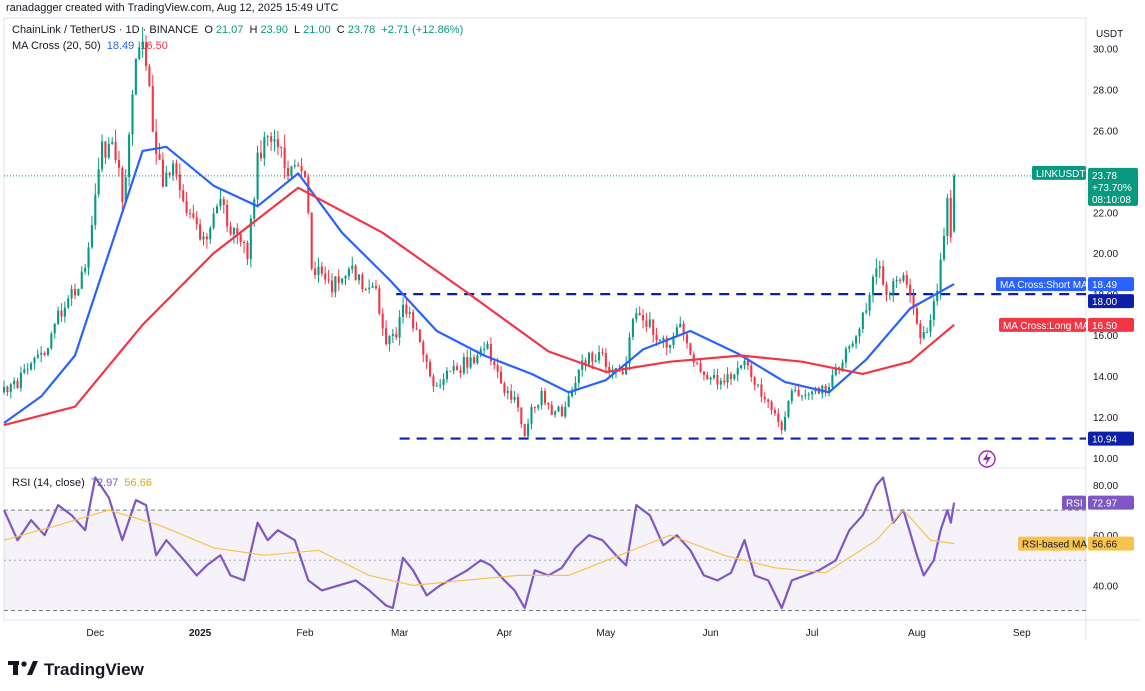 Image resolution: width=1145 pixels, height=691 pixels. Describe the element at coordinates (1074, 504) in the screenshot. I see `rsi-name-tag-text: RSI` at that location.